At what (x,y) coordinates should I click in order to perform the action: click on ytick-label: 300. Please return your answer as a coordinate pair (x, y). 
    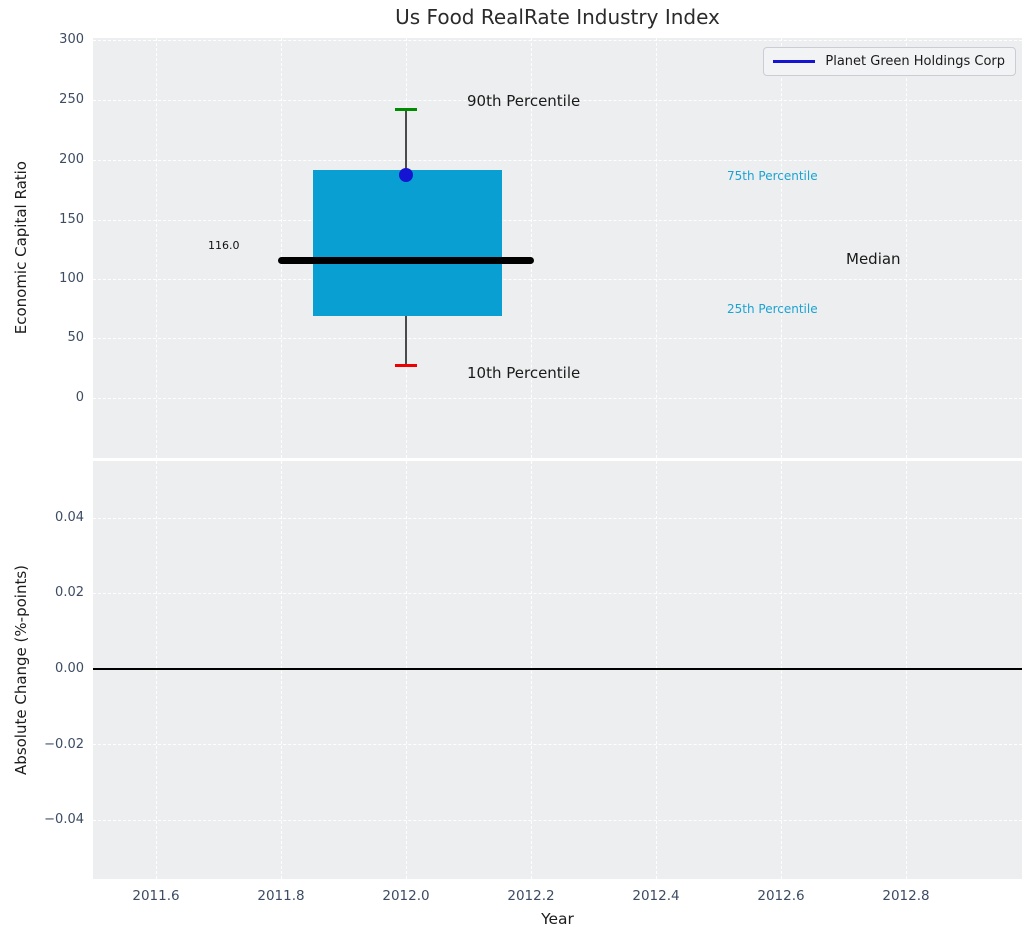
    Looking at the image, I should click on (71, 39).